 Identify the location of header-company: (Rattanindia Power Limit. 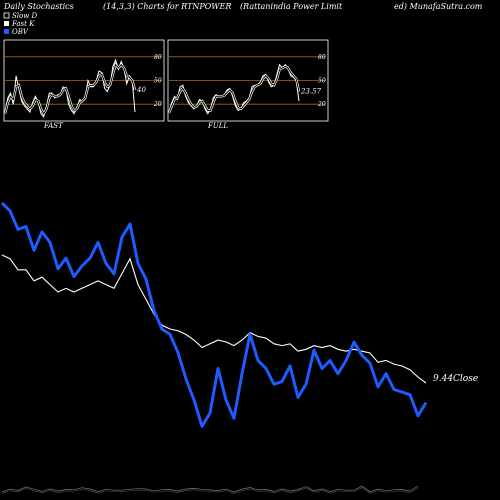
(291, 6).